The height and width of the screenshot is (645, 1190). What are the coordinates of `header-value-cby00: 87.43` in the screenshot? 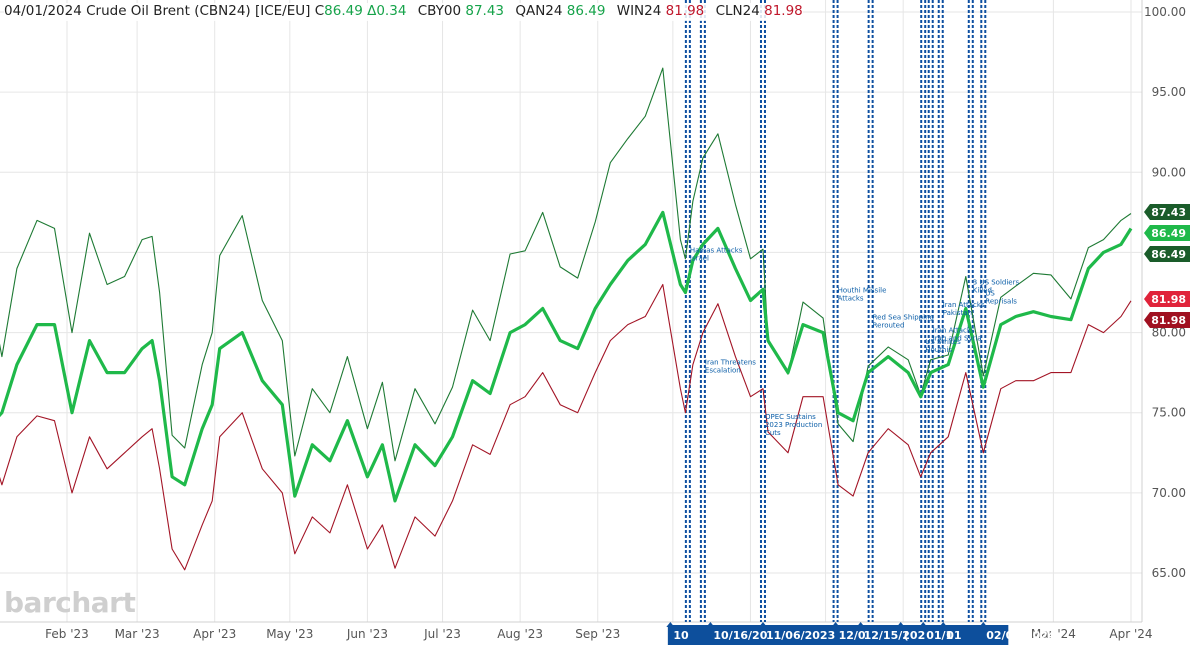 It's located at (485, 11).